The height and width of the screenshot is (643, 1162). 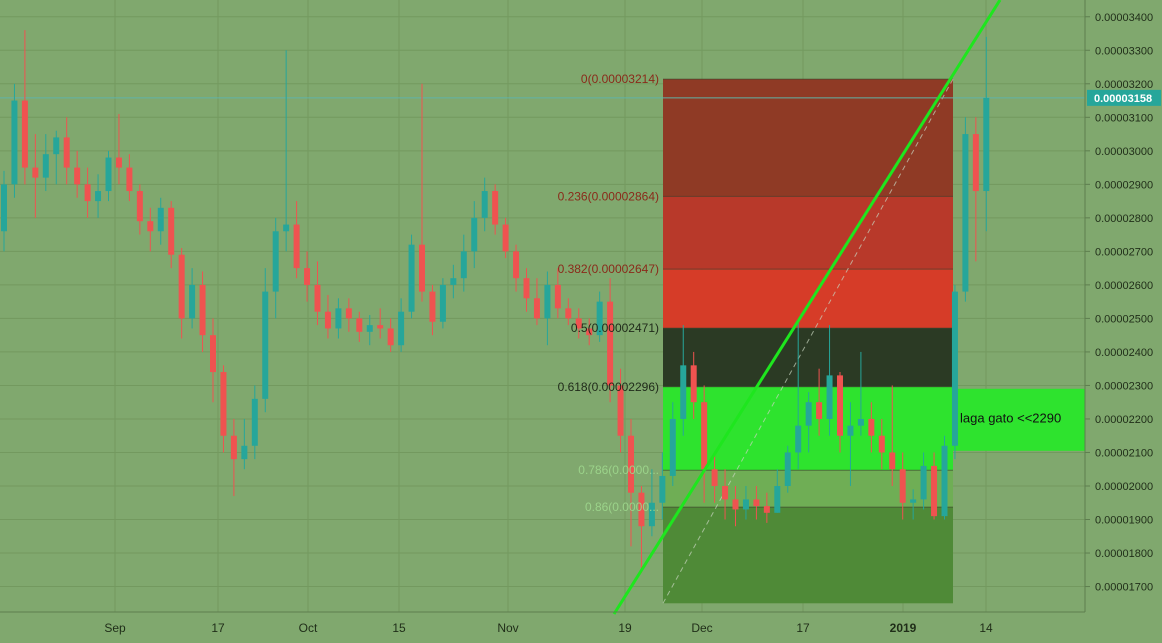 What do you see at coordinates (1010, 417) in the screenshot?
I see `annotation-text: laga gato <<2290` at bounding box center [1010, 417].